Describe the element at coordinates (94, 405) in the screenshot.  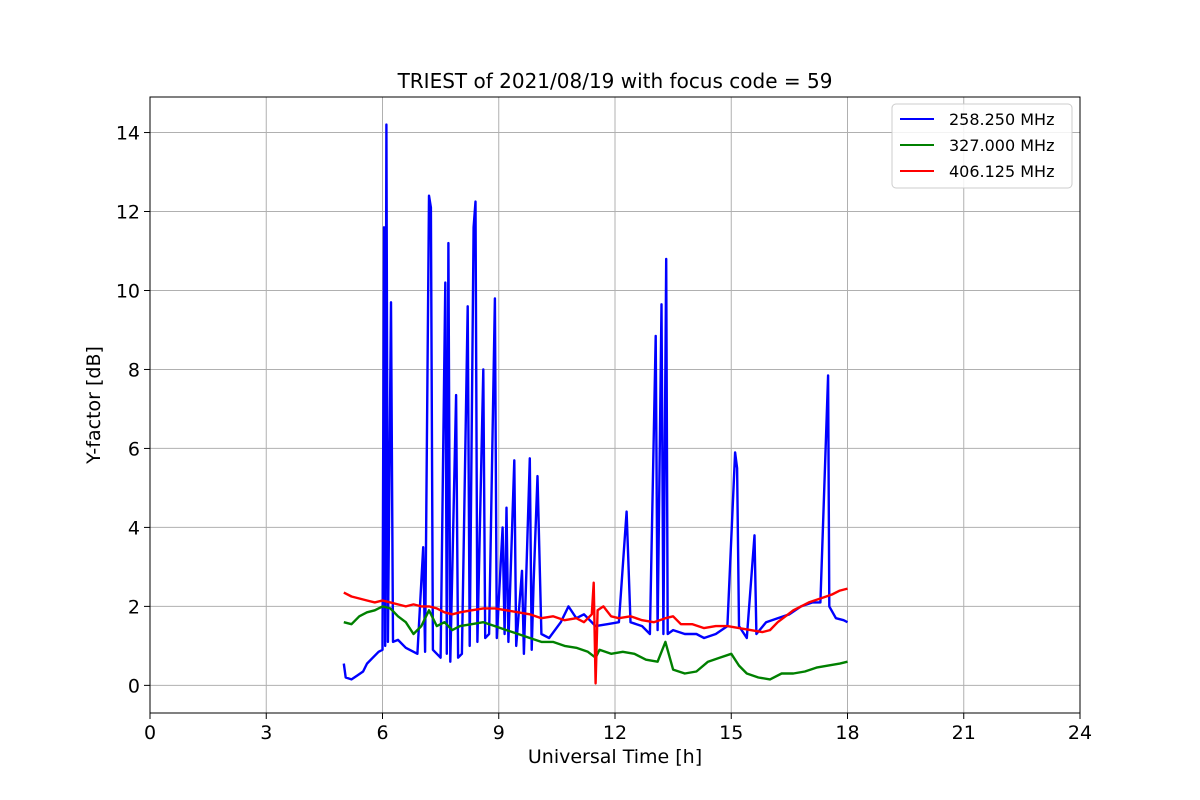
I see `y-axis-label: Y-factor [dB]` at that location.